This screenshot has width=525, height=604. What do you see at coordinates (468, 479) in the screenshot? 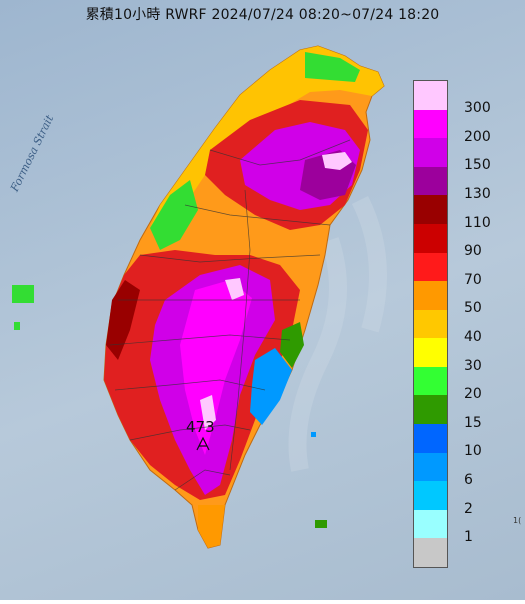
I see `legend-tick-label: 6` at bounding box center [468, 479].